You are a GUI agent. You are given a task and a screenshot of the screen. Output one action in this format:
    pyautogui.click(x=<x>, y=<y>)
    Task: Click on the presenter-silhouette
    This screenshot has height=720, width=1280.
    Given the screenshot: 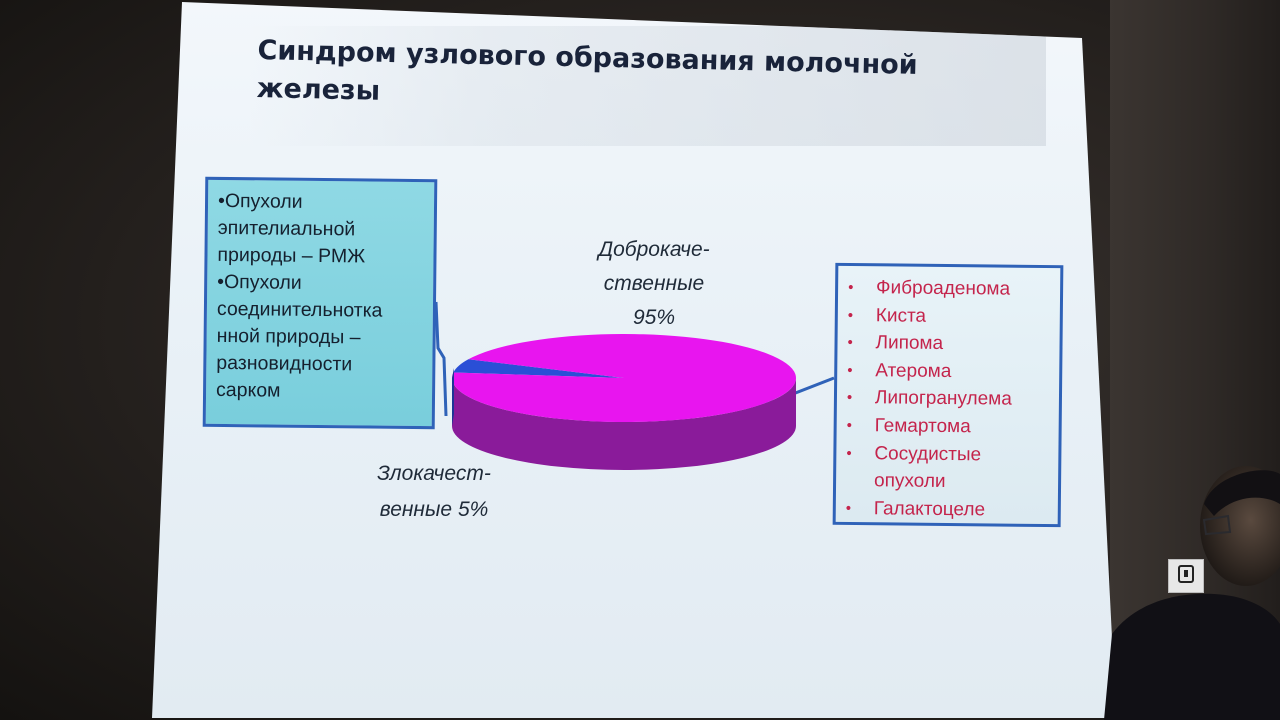 What is the action you would take?
    pyautogui.click(x=1192, y=593)
    